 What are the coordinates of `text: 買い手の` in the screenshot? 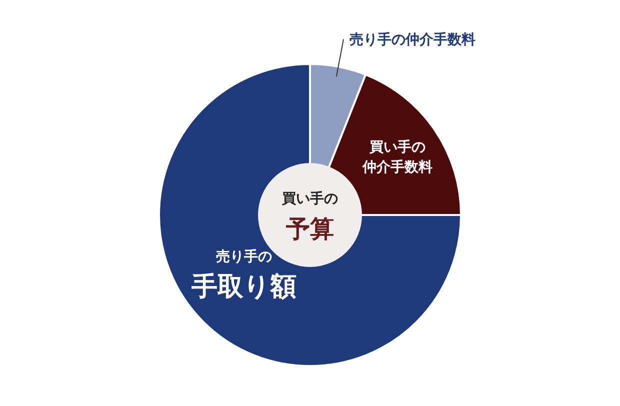 It's located at (309, 198).